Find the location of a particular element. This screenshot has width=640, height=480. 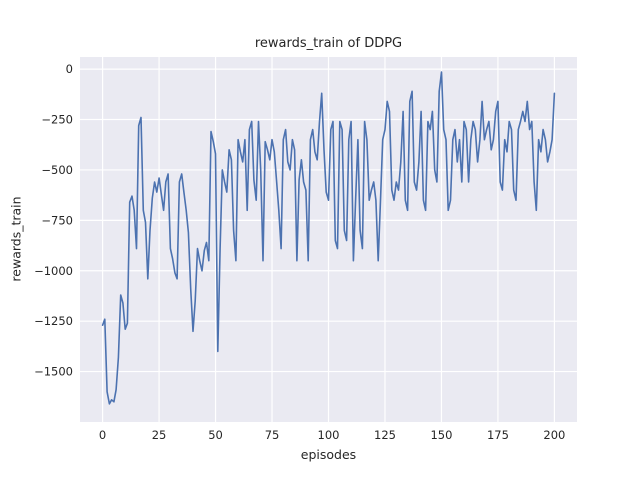

x-tick-label: 200 is located at coordinates (554, 435).